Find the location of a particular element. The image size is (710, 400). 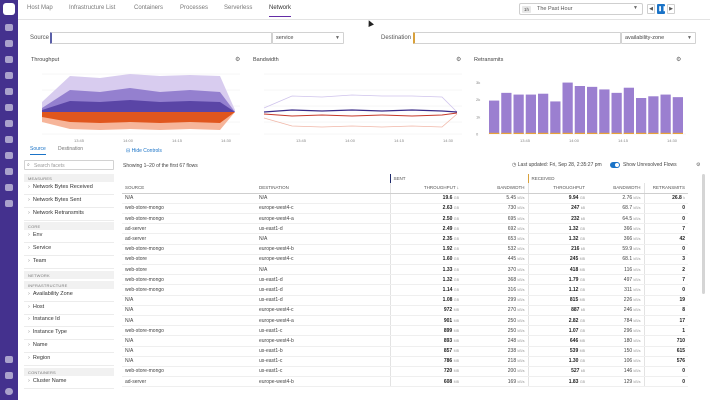

cell-received-bandwidth-value: 106 is located at coordinates (628, 361).